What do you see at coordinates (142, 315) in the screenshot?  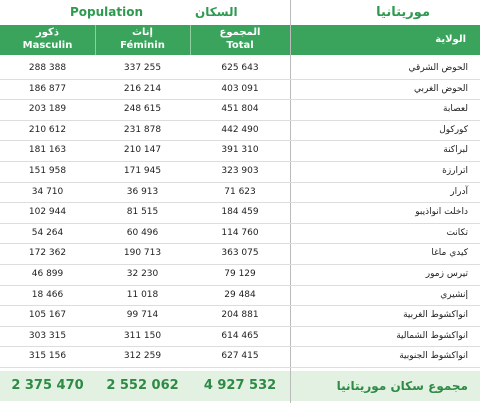 I see `cell-value: 99 714` at bounding box center [142, 315].